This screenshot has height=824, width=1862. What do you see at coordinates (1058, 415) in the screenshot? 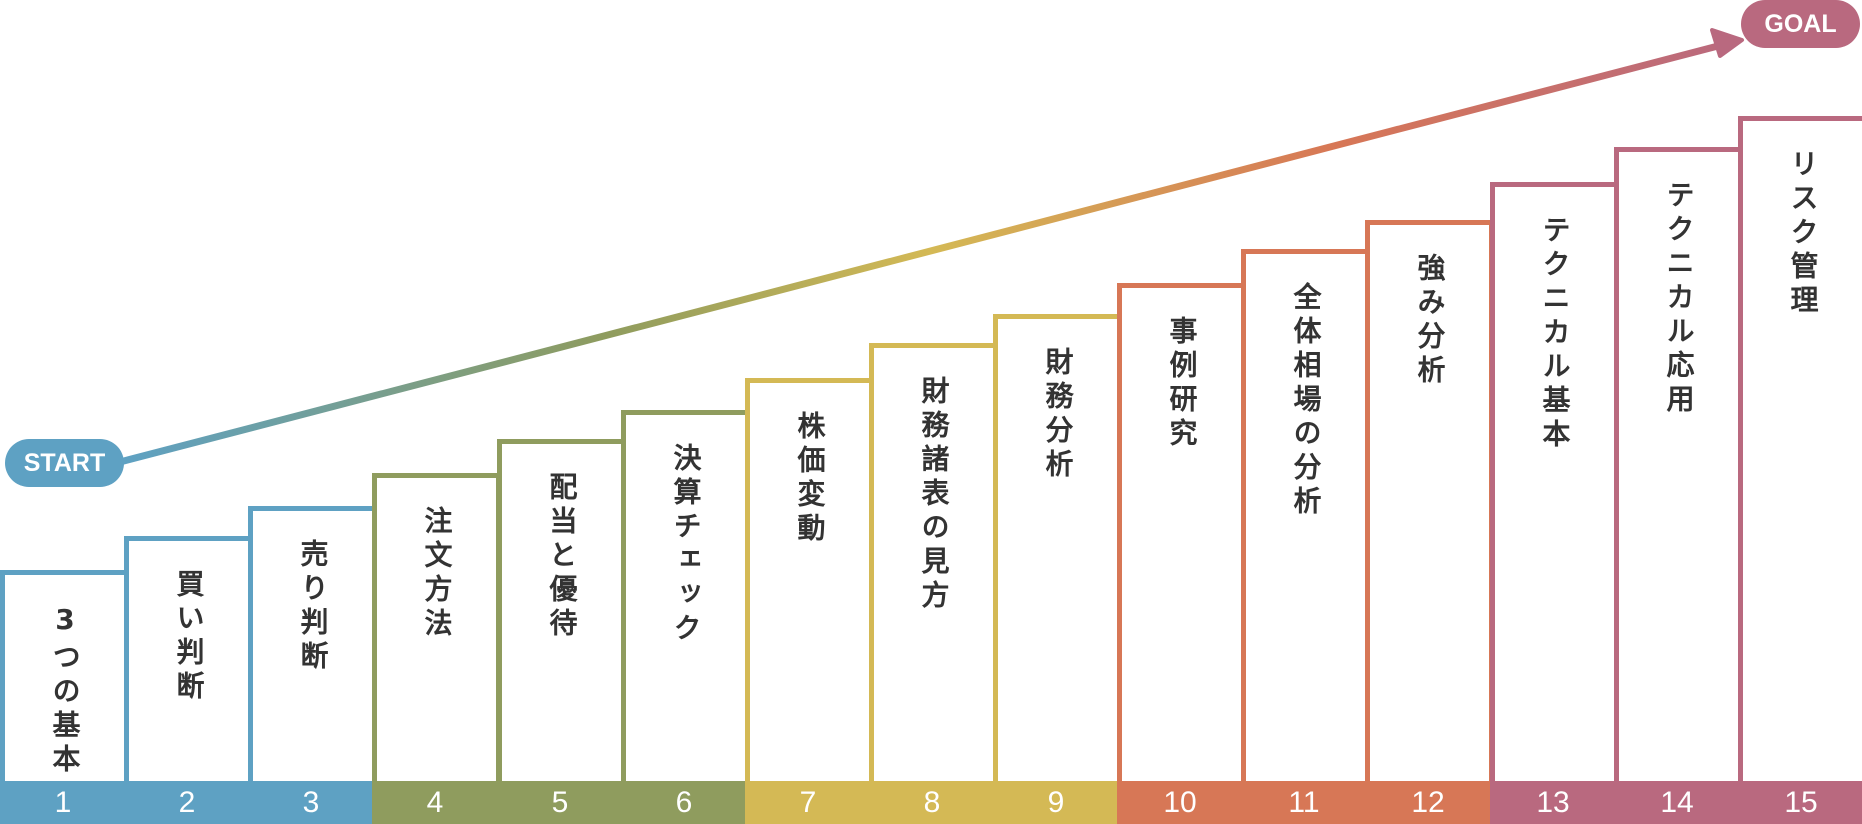
I see `step-label: 財務分析` at bounding box center [1058, 415].